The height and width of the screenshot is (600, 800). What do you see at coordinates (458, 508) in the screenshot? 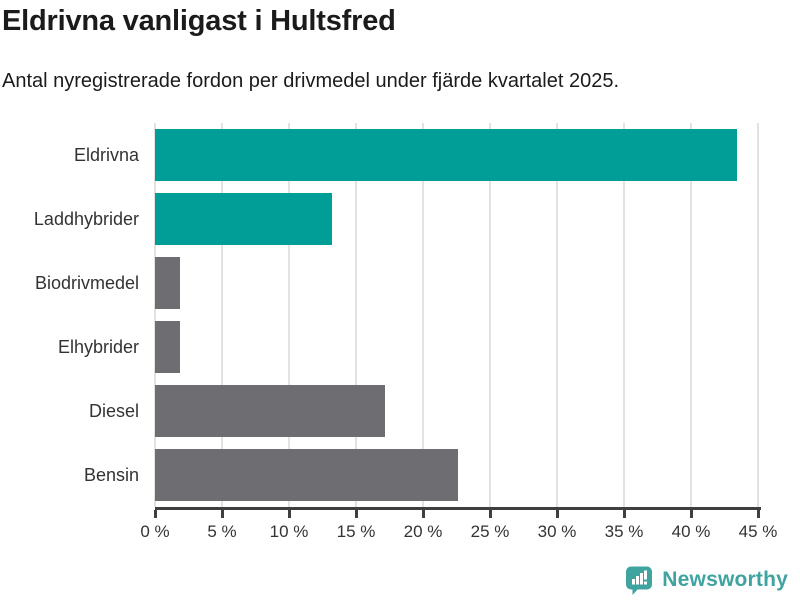
I see `x-axis-line` at bounding box center [458, 508].